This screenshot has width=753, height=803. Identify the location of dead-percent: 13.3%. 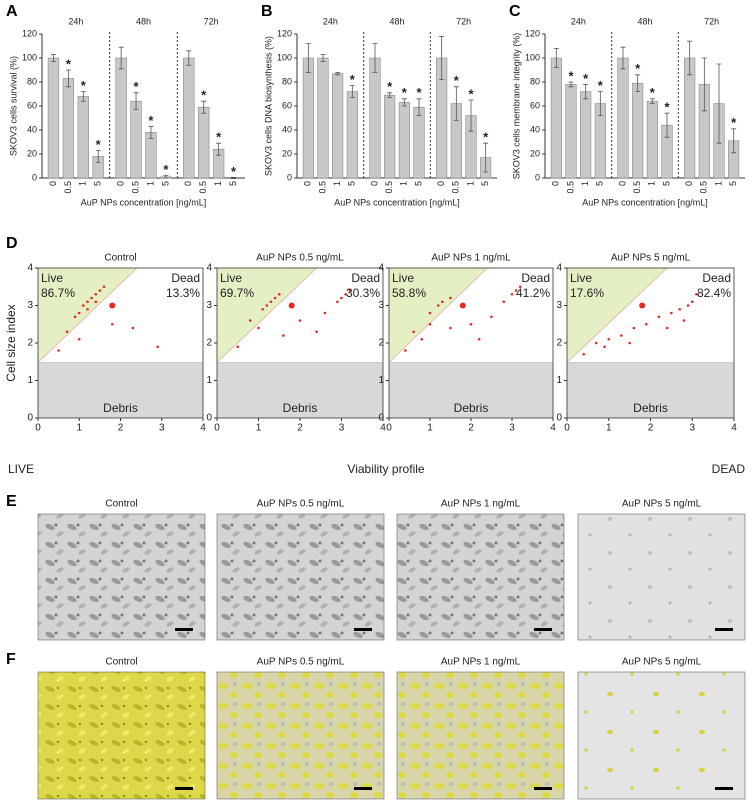
(183, 293).